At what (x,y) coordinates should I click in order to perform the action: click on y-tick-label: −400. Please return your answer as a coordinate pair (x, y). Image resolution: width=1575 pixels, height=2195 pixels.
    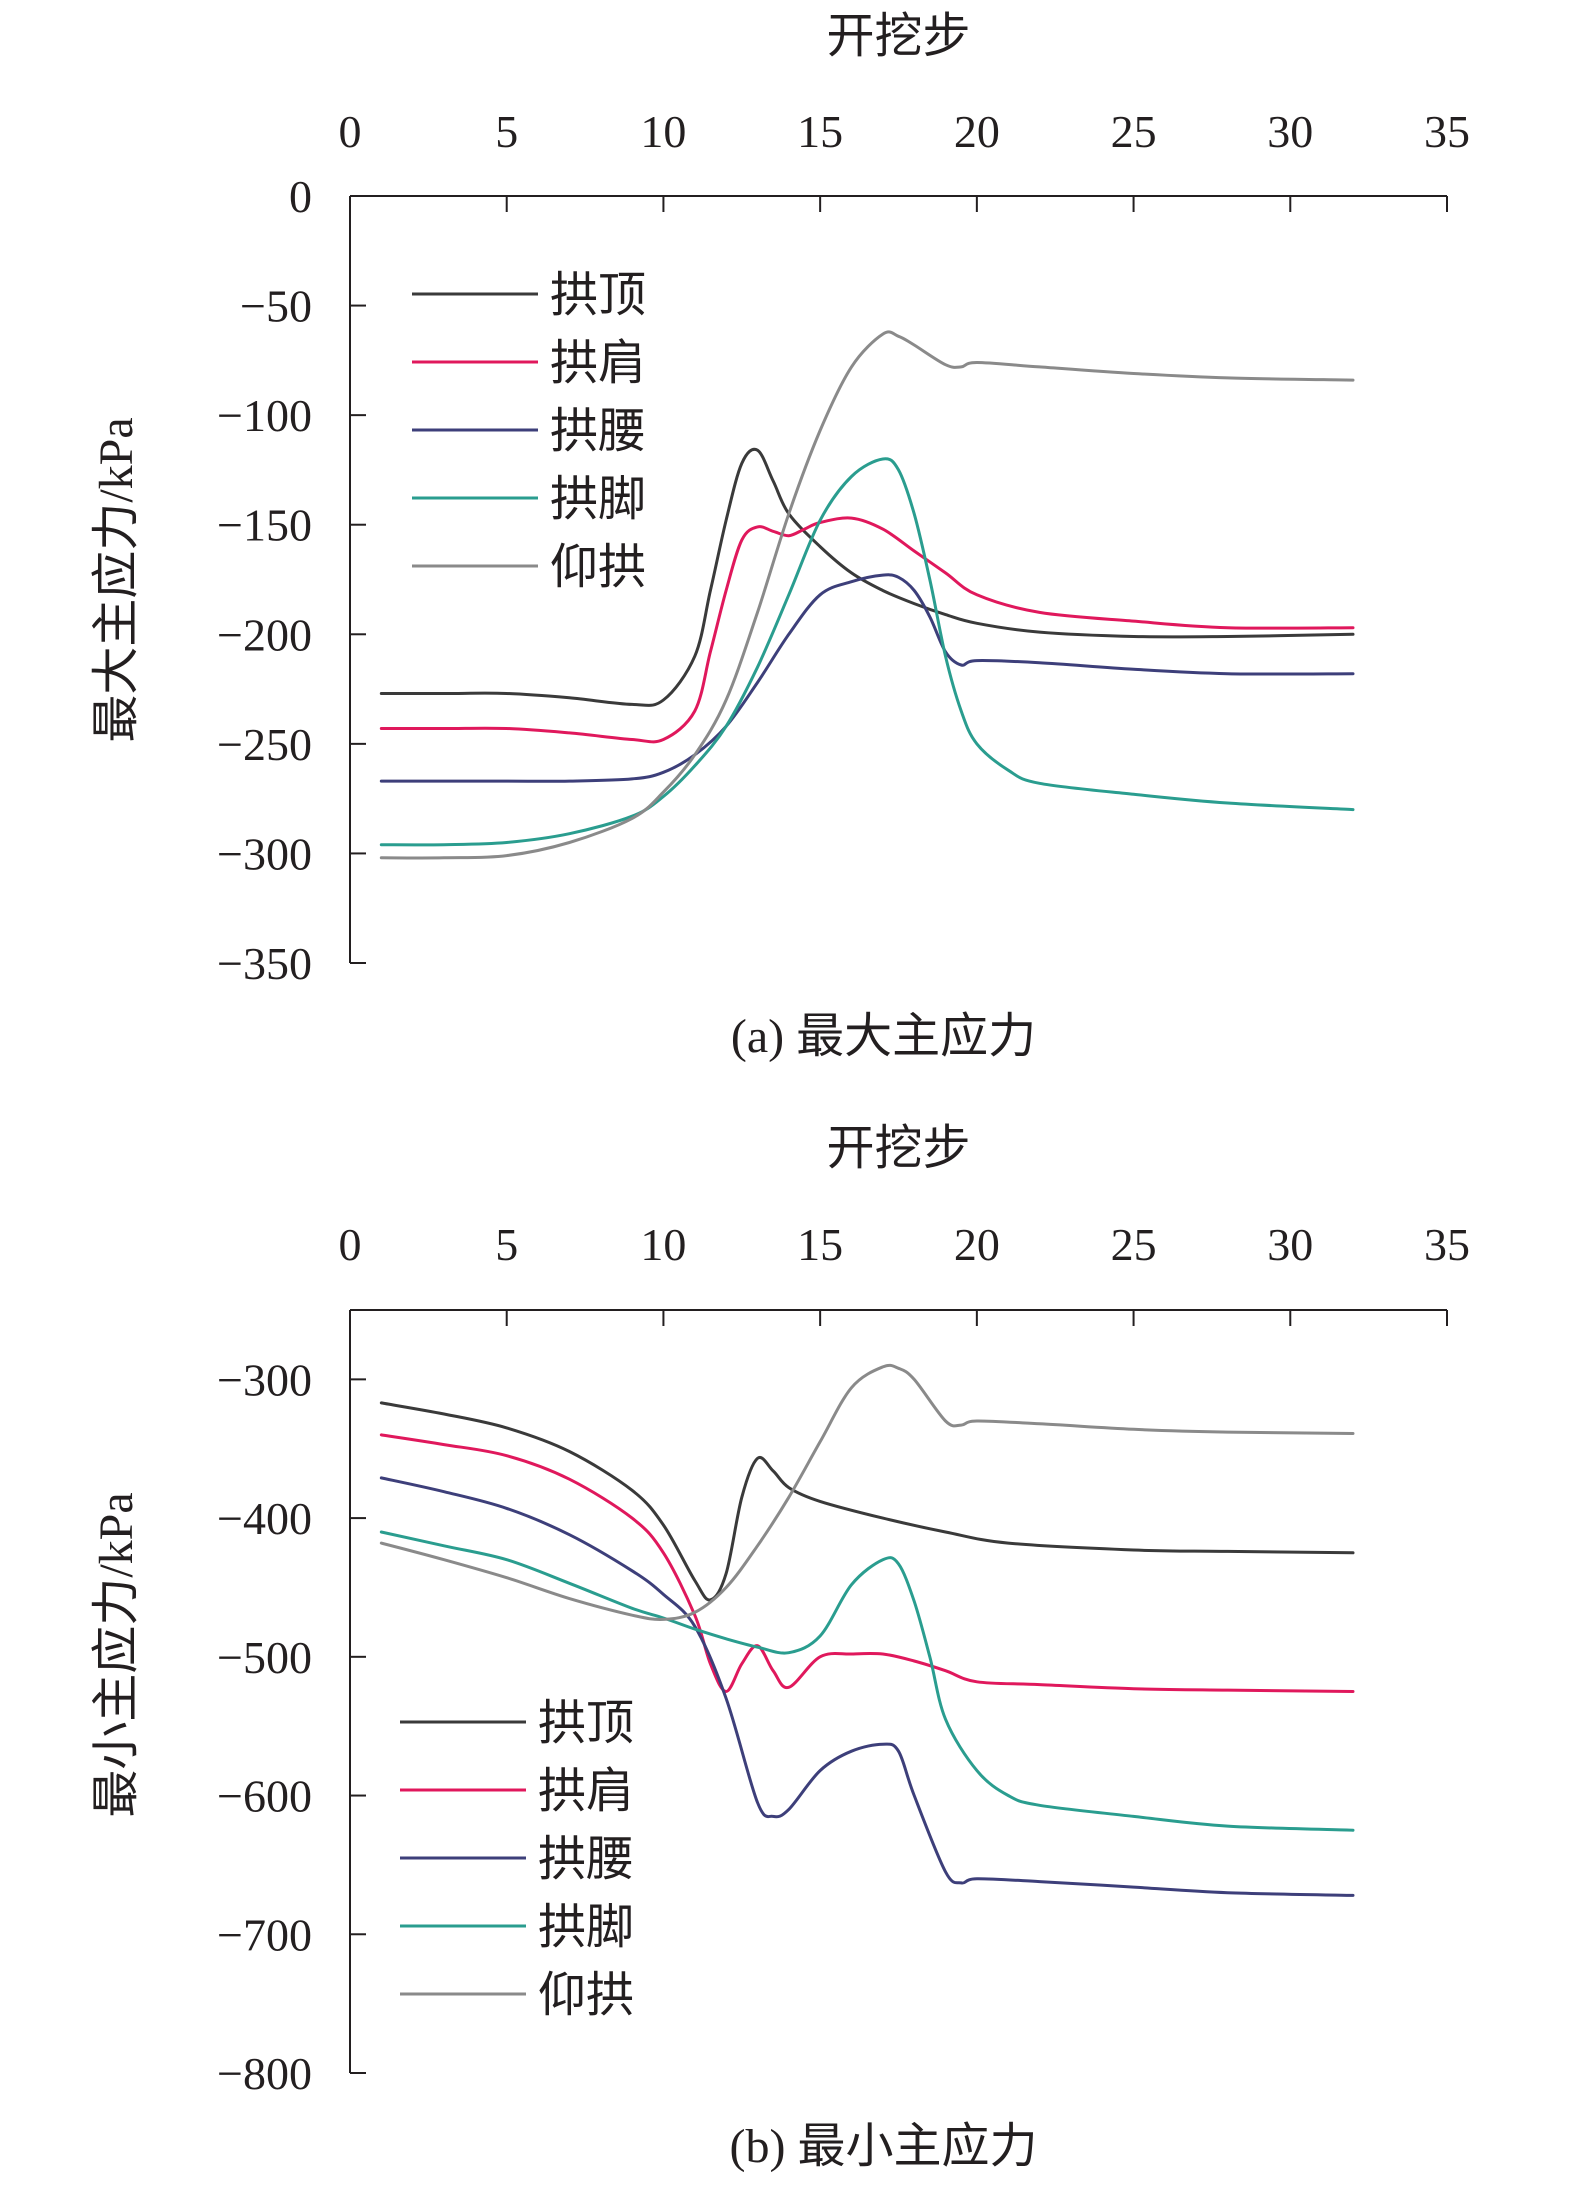
    Looking at the image, I should click on (264, 1518).